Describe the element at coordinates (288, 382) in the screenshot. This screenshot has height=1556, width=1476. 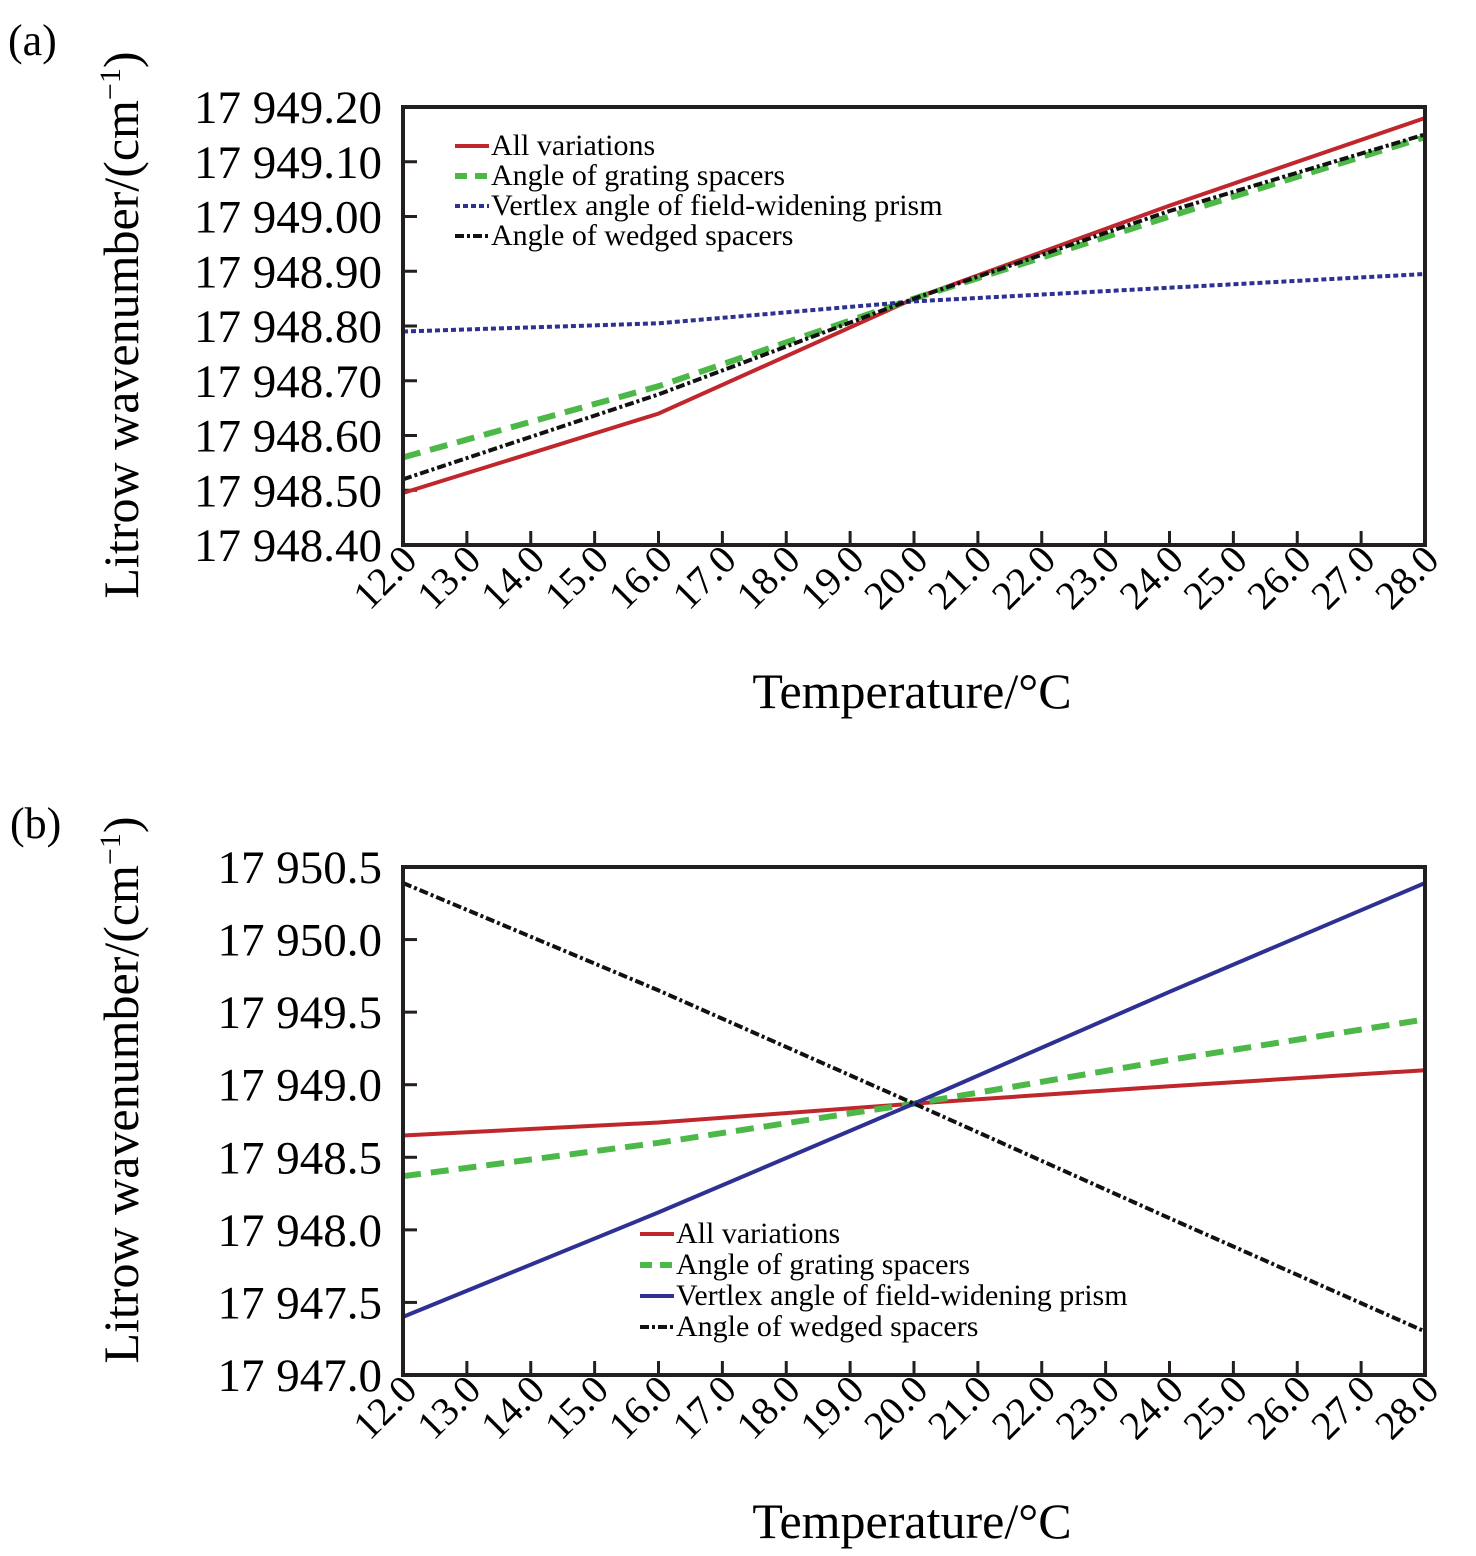
I see `y-tick-label: 17 948.70` at that location.